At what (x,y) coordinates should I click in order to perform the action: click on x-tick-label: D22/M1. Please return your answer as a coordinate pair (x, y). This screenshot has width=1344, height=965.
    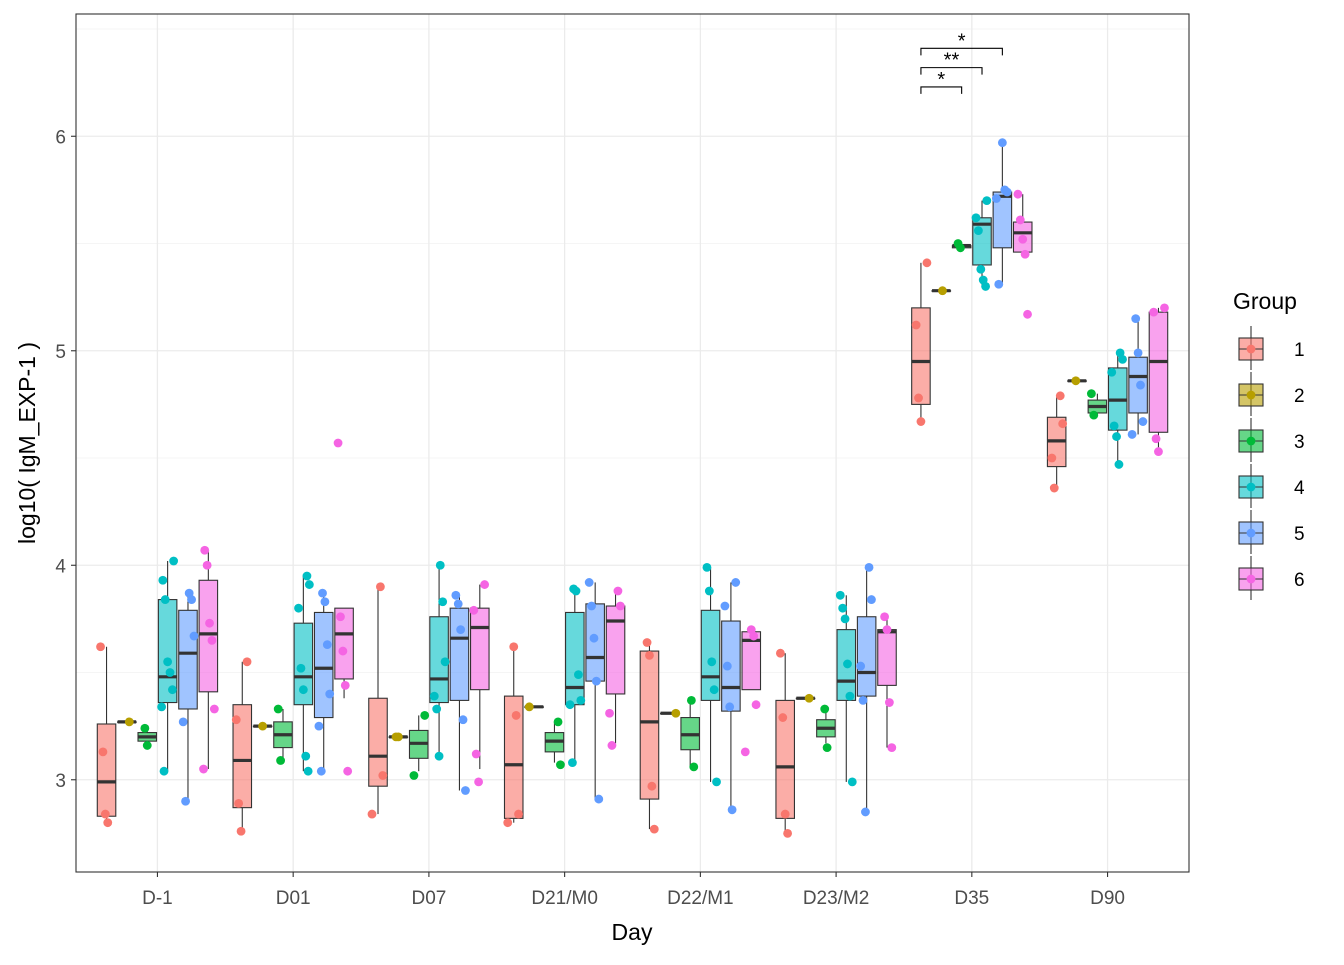
    Looking at the image, I should click on (700, 898).